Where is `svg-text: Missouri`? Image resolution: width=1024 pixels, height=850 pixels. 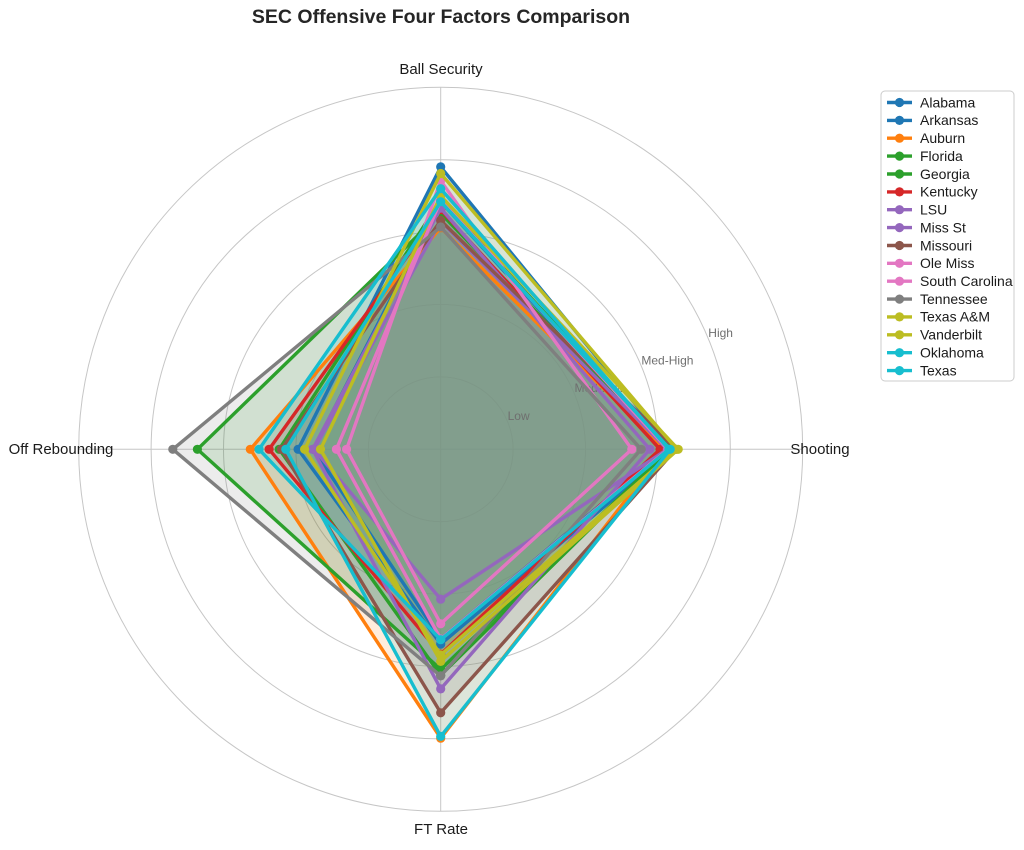 svg-text: Missouri is located at coordinates (946, 245).